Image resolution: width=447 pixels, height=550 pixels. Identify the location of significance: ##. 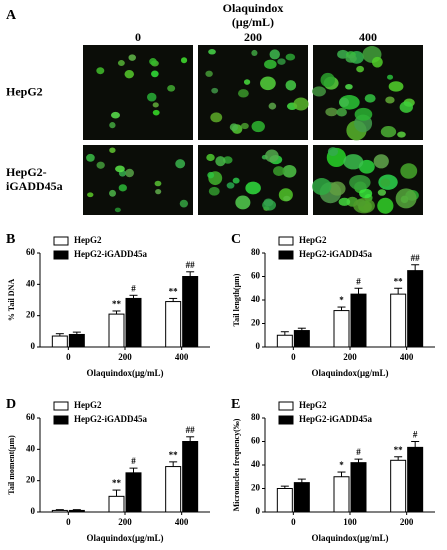
(191, 430).